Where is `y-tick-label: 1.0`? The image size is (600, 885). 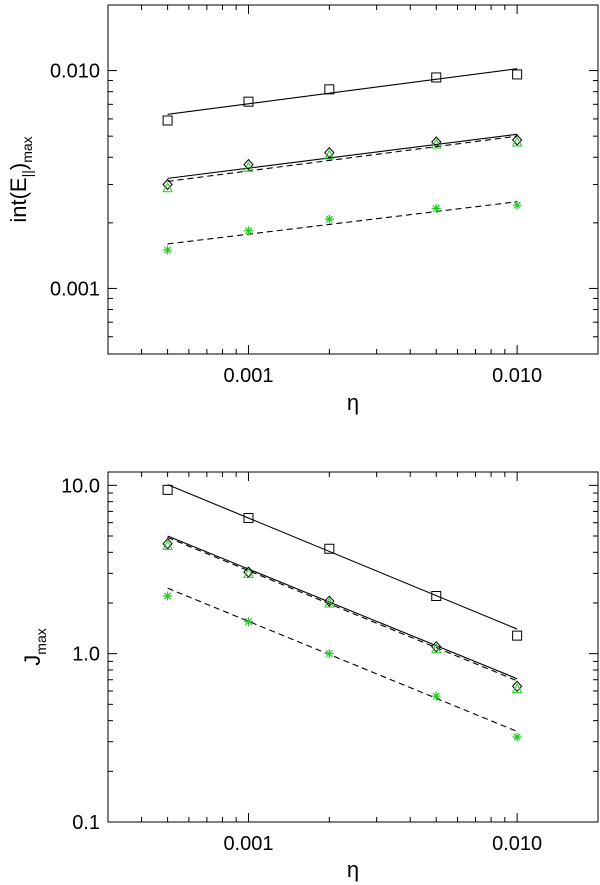
y-tick-label: 1.0 is located at coordinates (86, 655).